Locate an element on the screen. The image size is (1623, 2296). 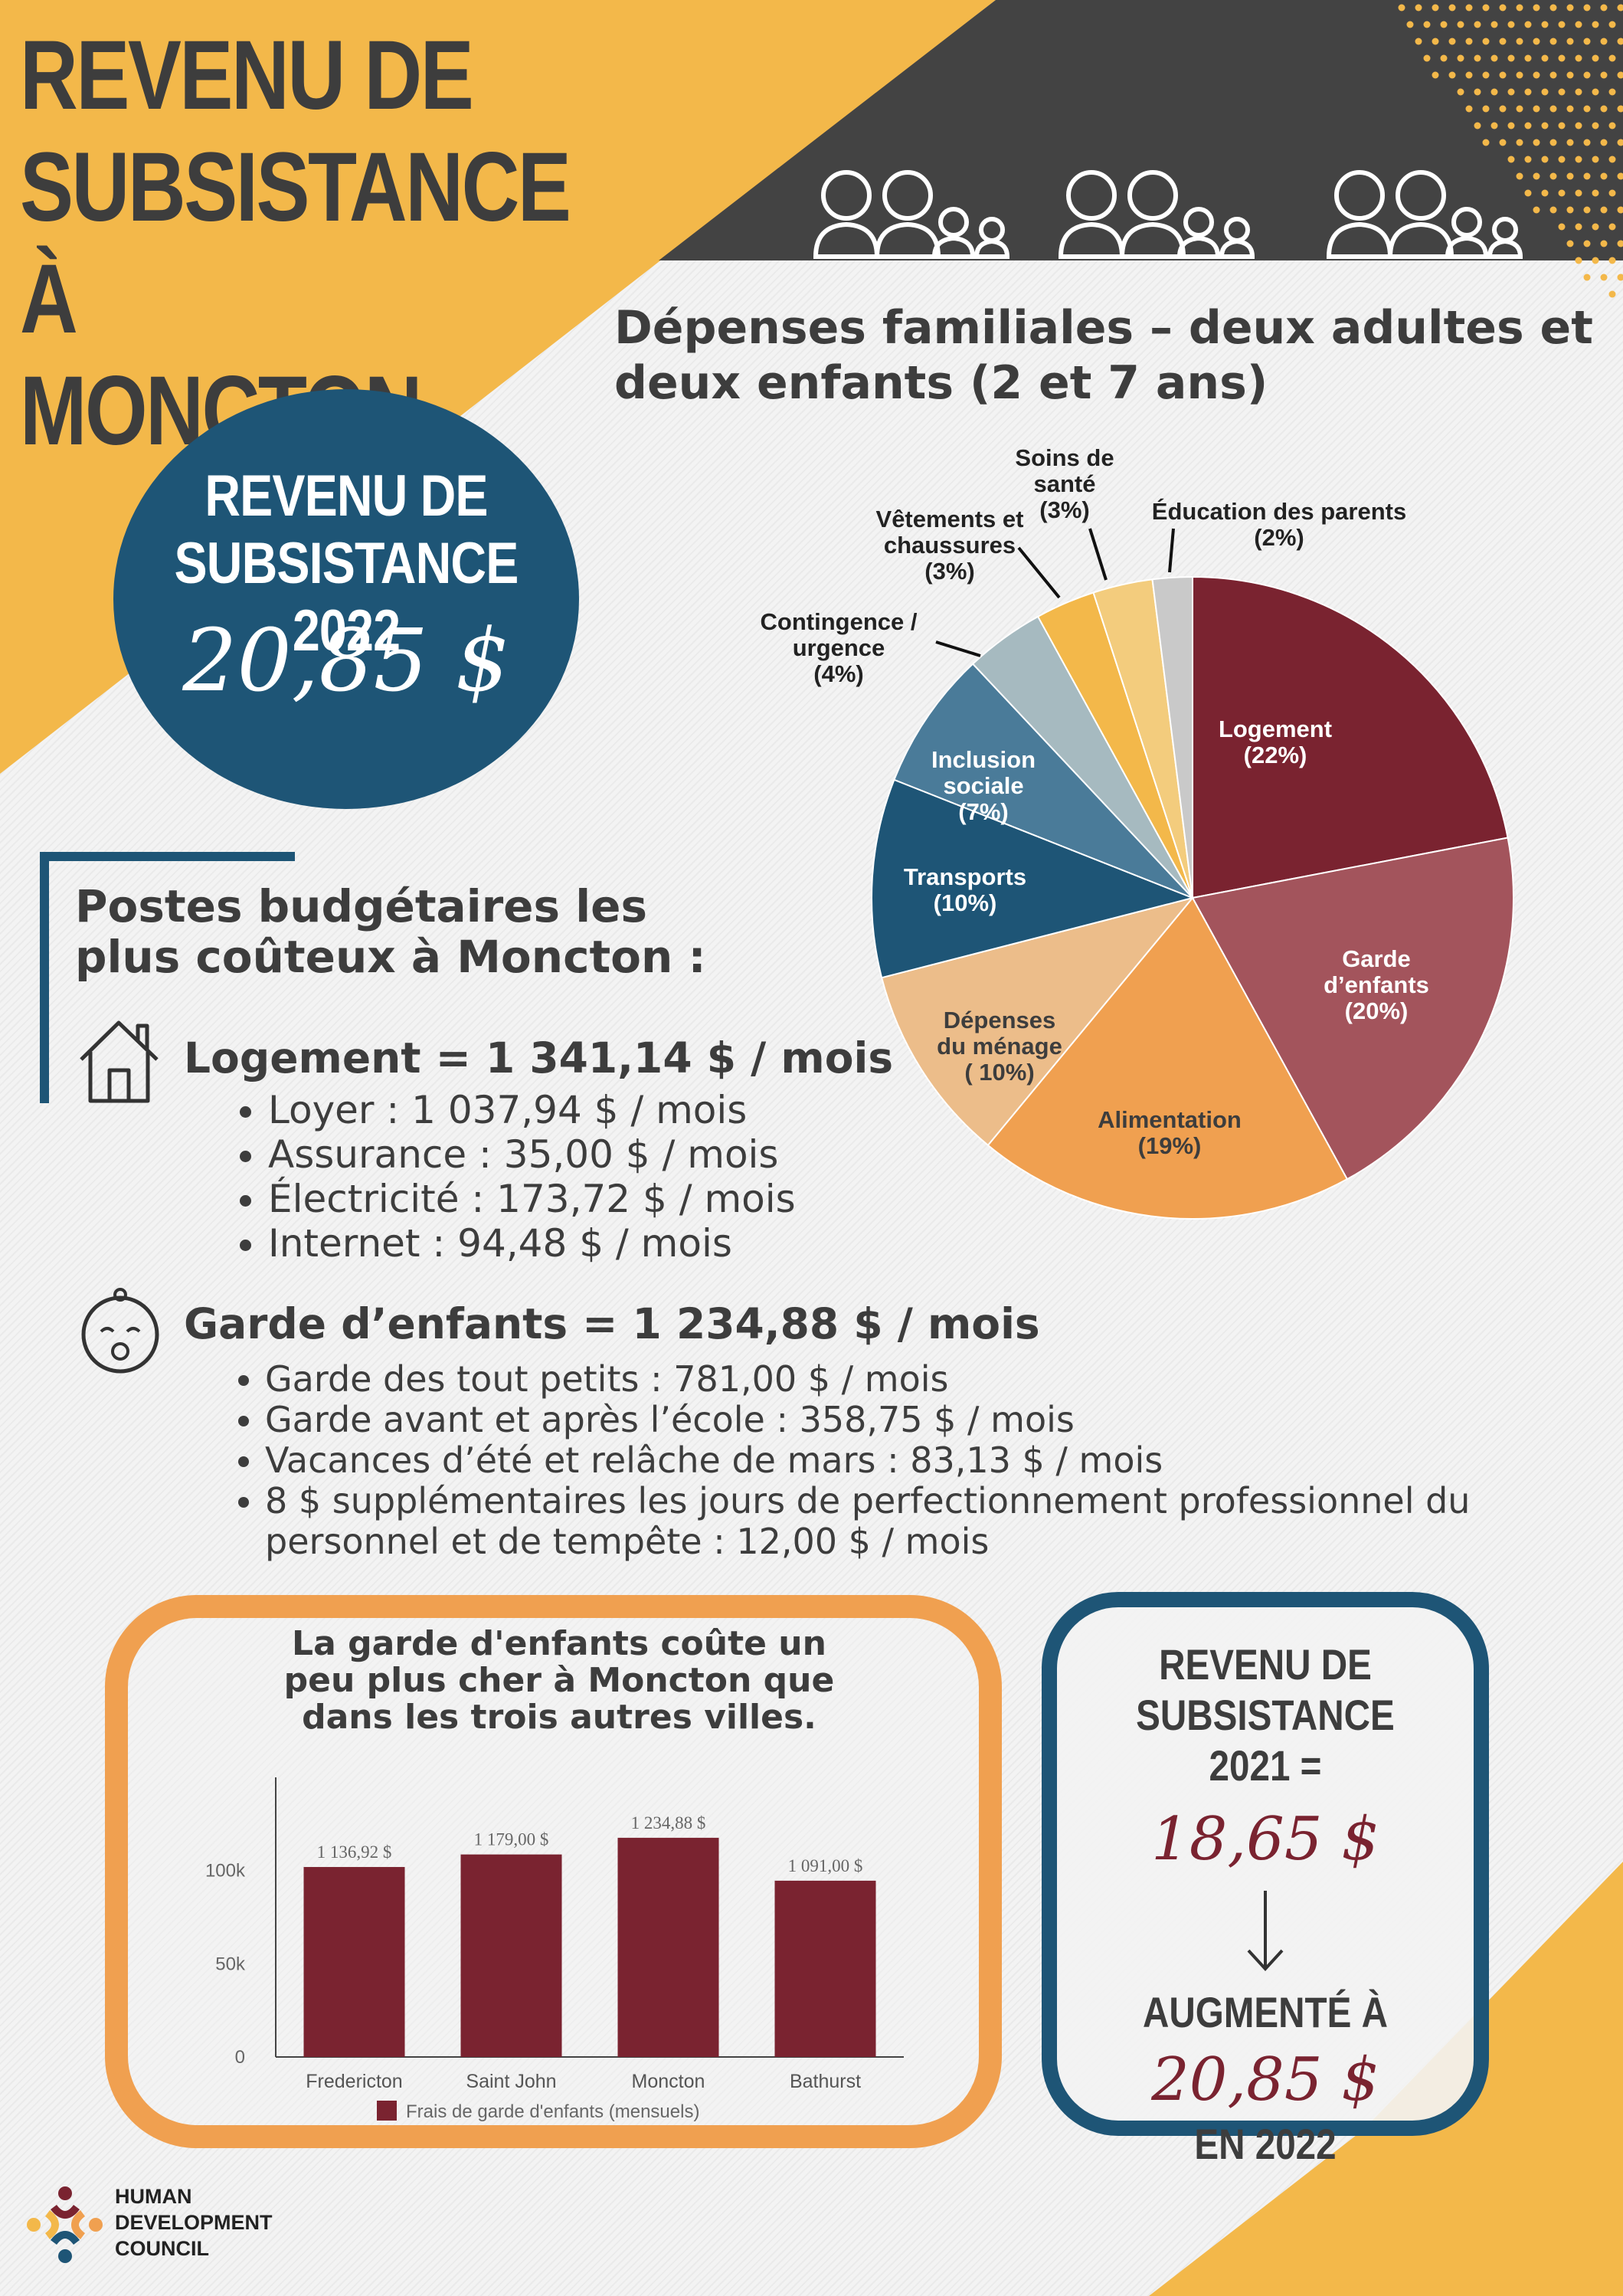
income-circle-value: 20,85 $ is located at coordinates (346, 661).